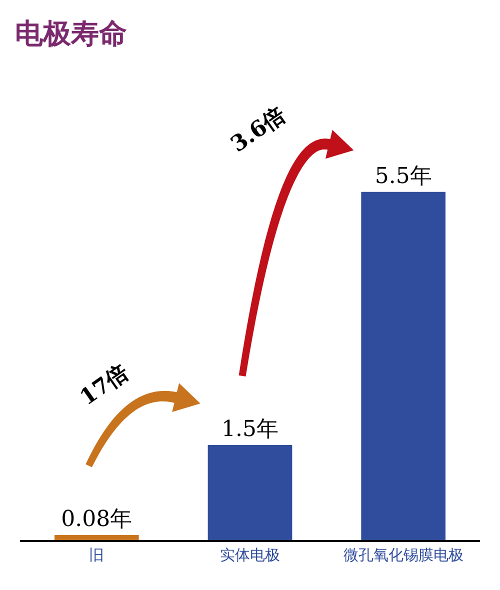  What do you see at coordinates (96, 519) in the screenshot?
I see `data-label: 0.08年` at bounding box center [96, 519].